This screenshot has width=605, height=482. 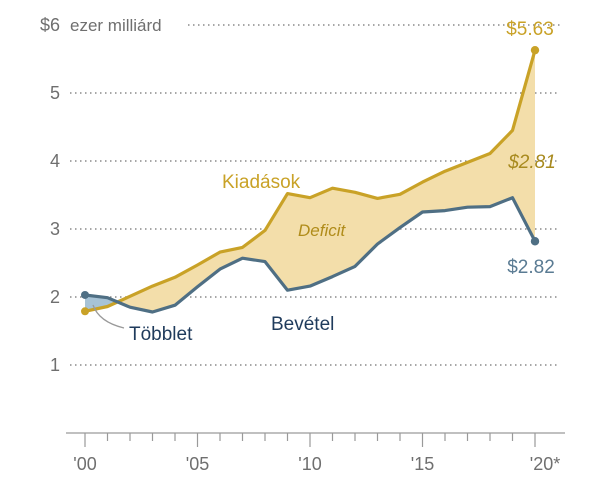 I want to click on y-tick-label: 1, so click(x=55, y=365).